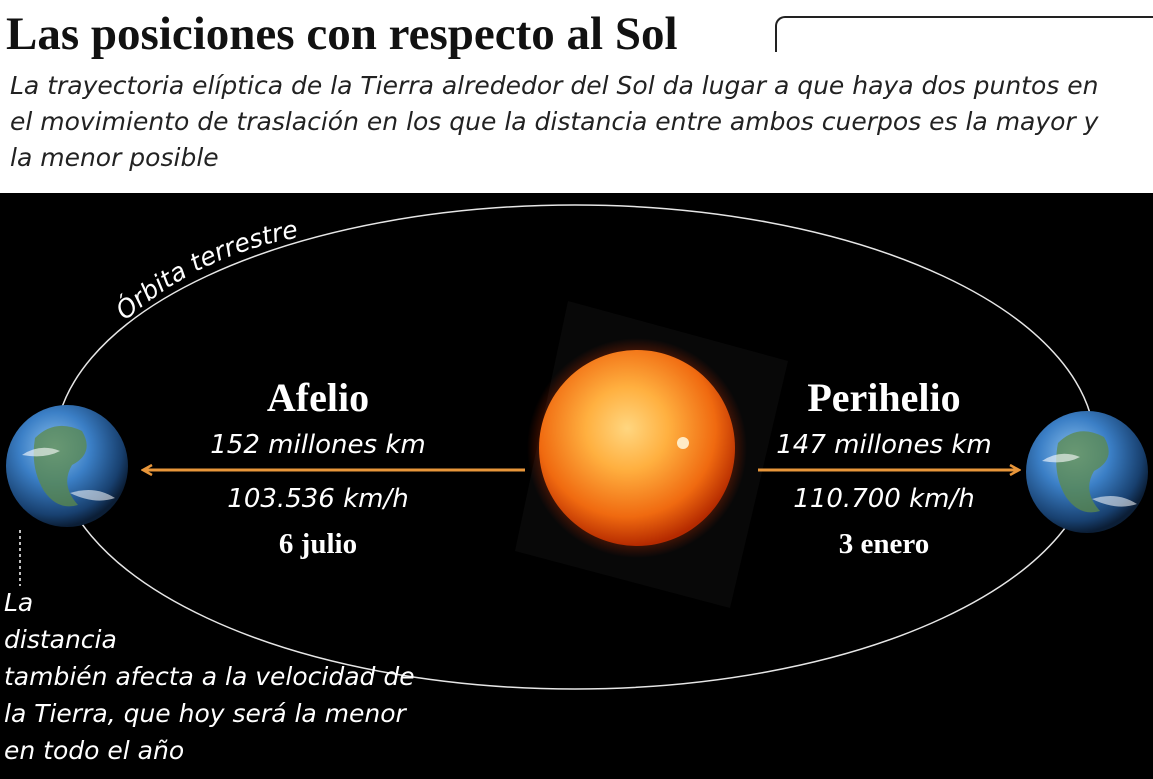 The height and width of the screenshot is (779, 1153). Describe the element at coordinates (884, 445) in the screenshot. I see `perihelion-distance: 147 millones km` at that location.